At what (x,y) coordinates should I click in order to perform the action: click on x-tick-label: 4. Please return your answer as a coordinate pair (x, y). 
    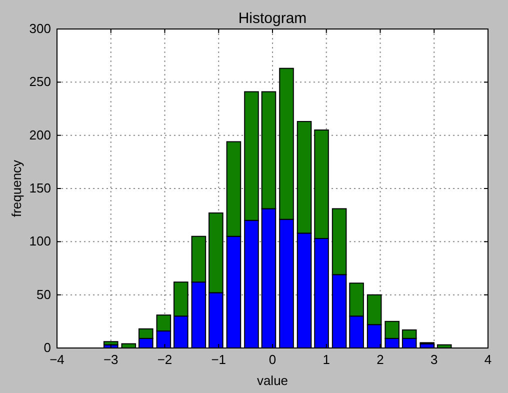
    Looking at the image, I should click on (488, 359).